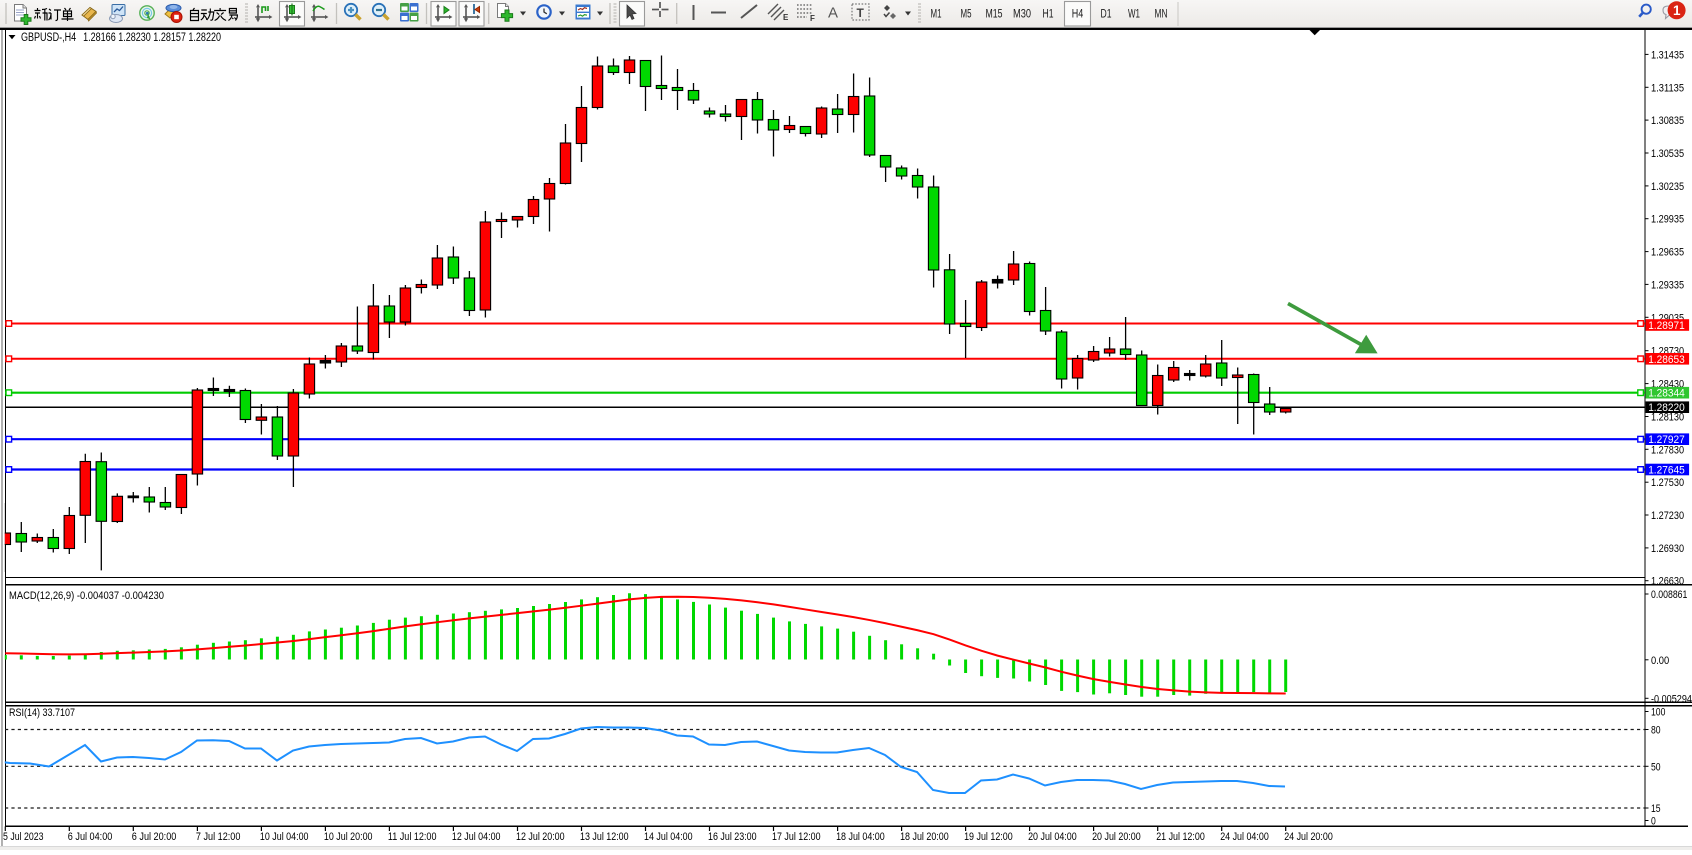  I want to click on svg-text: 24 Jul 04:00, so click(1244, 837).